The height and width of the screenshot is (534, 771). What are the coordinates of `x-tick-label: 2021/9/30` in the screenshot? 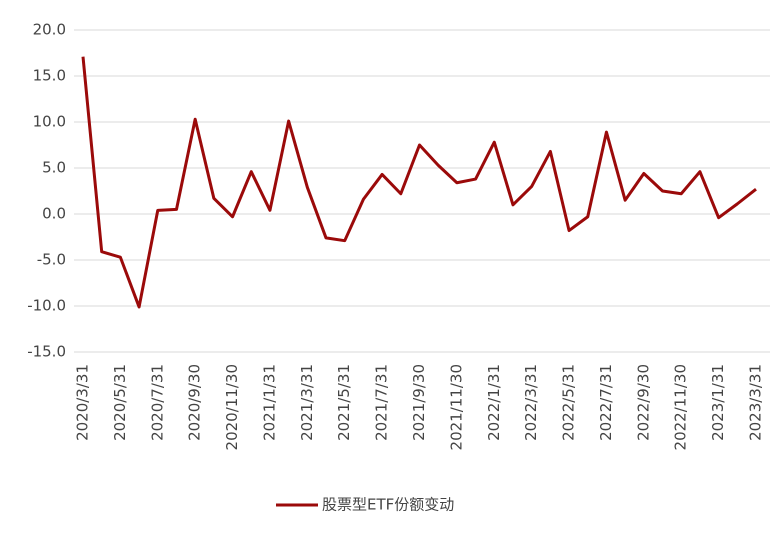 It's located at (419, 402).